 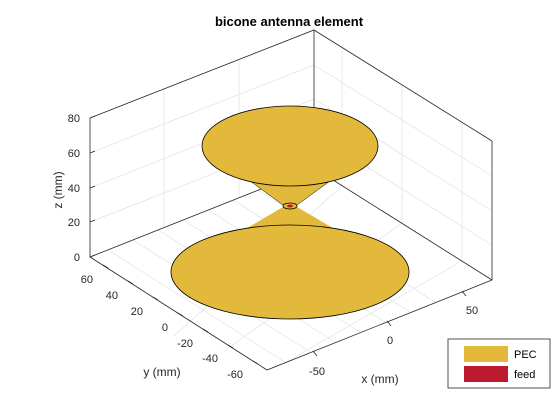 I want to click on y-tick-label: 0, so click(x=165, y=328).